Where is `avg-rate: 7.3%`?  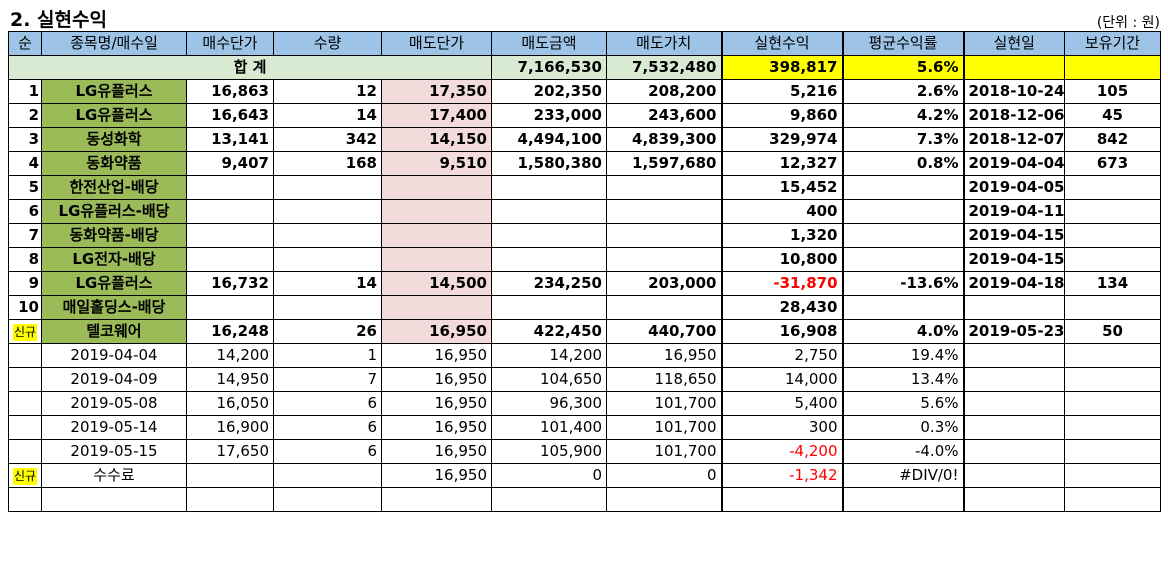 avg-rate: 7.3% is located at coordinates (903, 139).